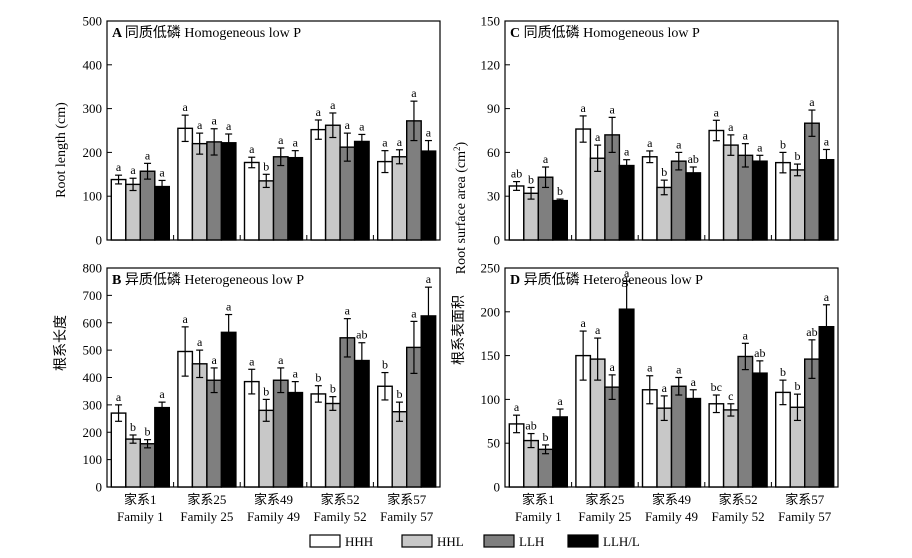  I want to click on category-label-cn-b-5: 家系57, so click(407, 499).